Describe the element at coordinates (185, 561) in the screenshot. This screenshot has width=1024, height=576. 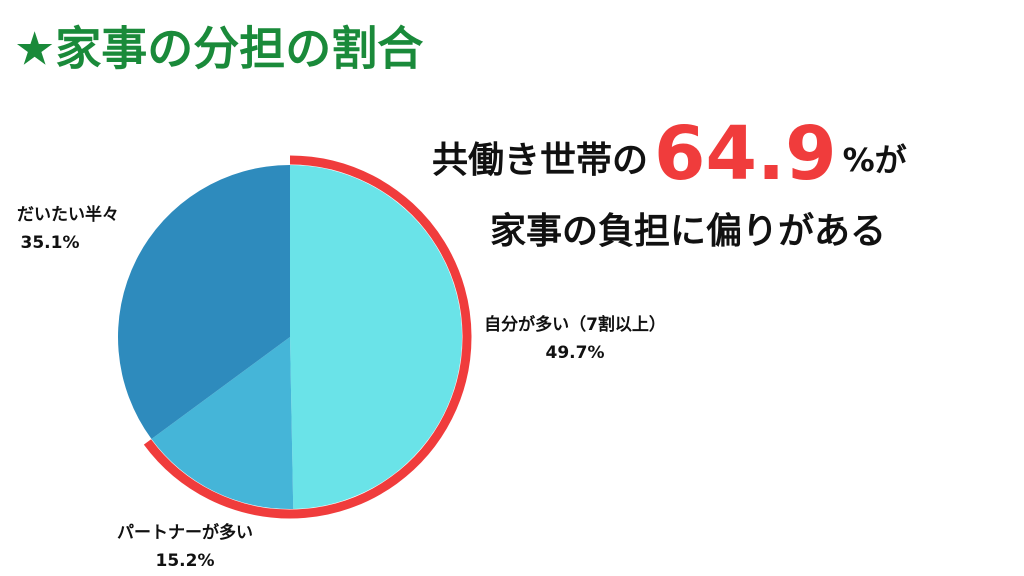
I see `slice-value-label: 15.2%` at that location.